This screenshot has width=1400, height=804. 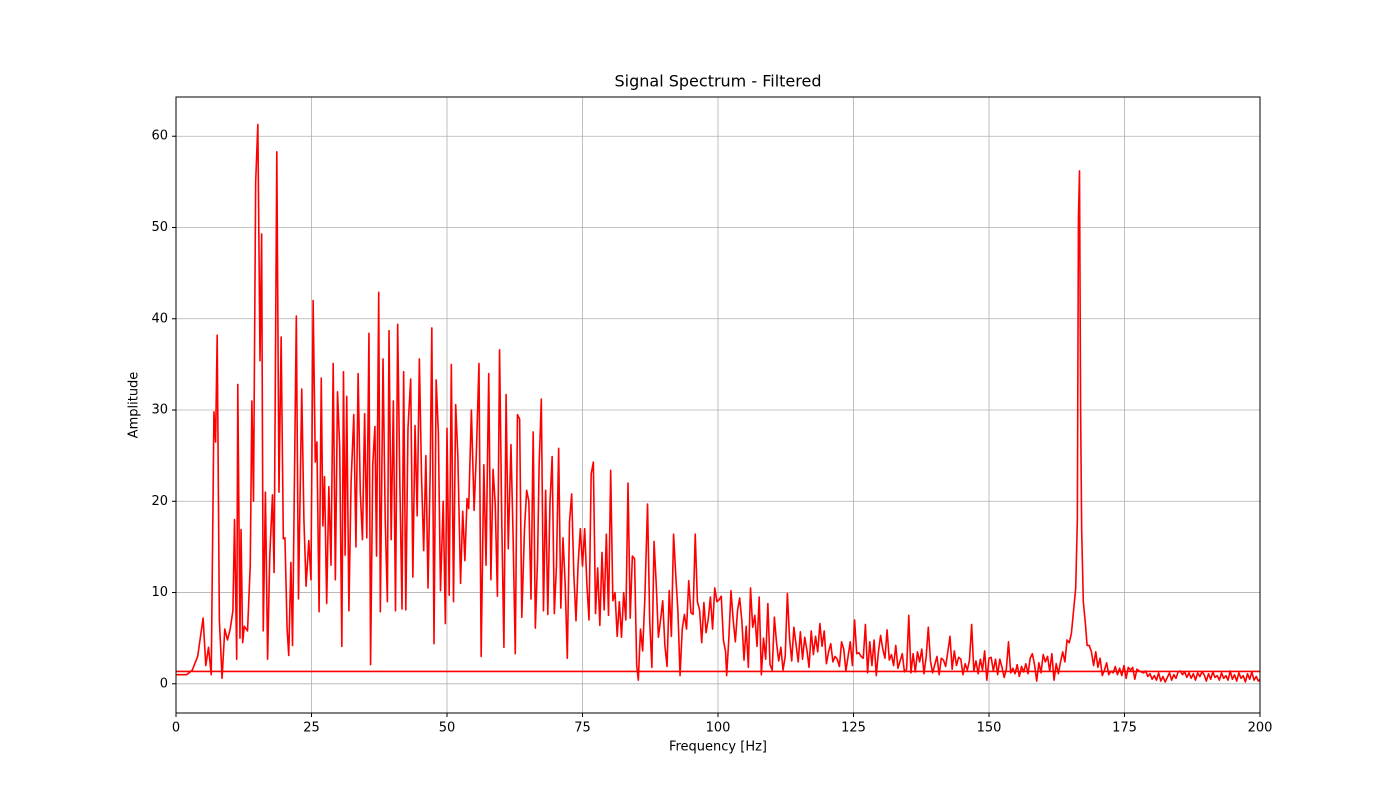 What do you see at coordinates (176, 728) in the screenshot?
I see `x-tick-label: 0` at bounding box center [176, 728].